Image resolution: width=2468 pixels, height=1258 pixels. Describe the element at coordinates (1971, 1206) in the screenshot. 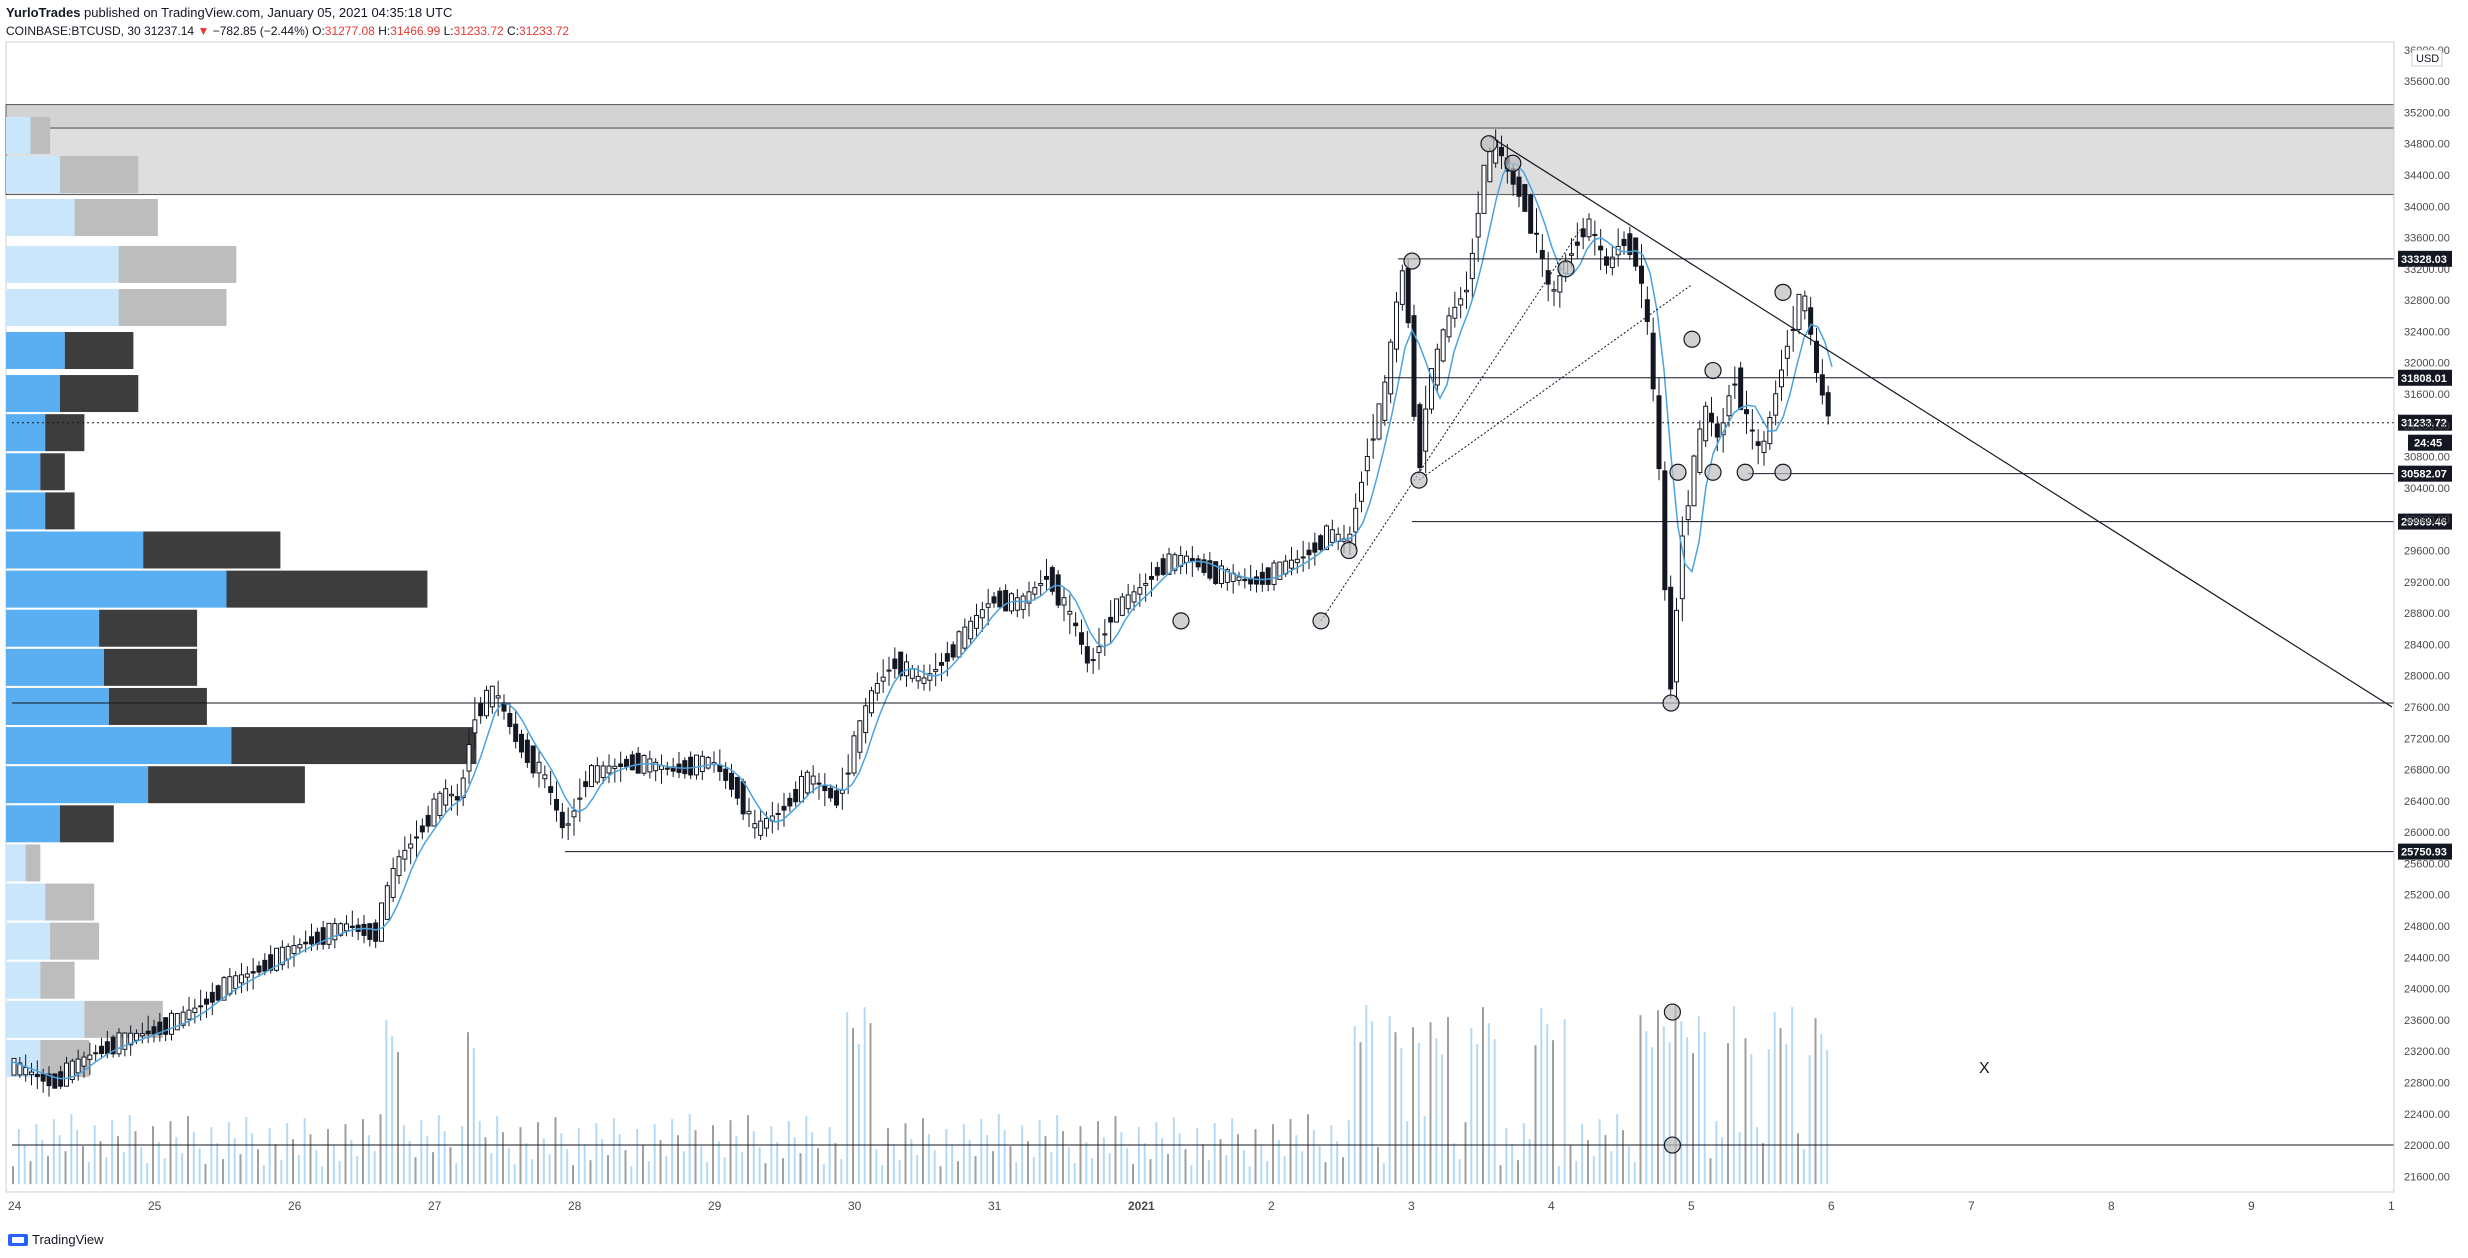

I see `time-axis-tick: 7` at that location.